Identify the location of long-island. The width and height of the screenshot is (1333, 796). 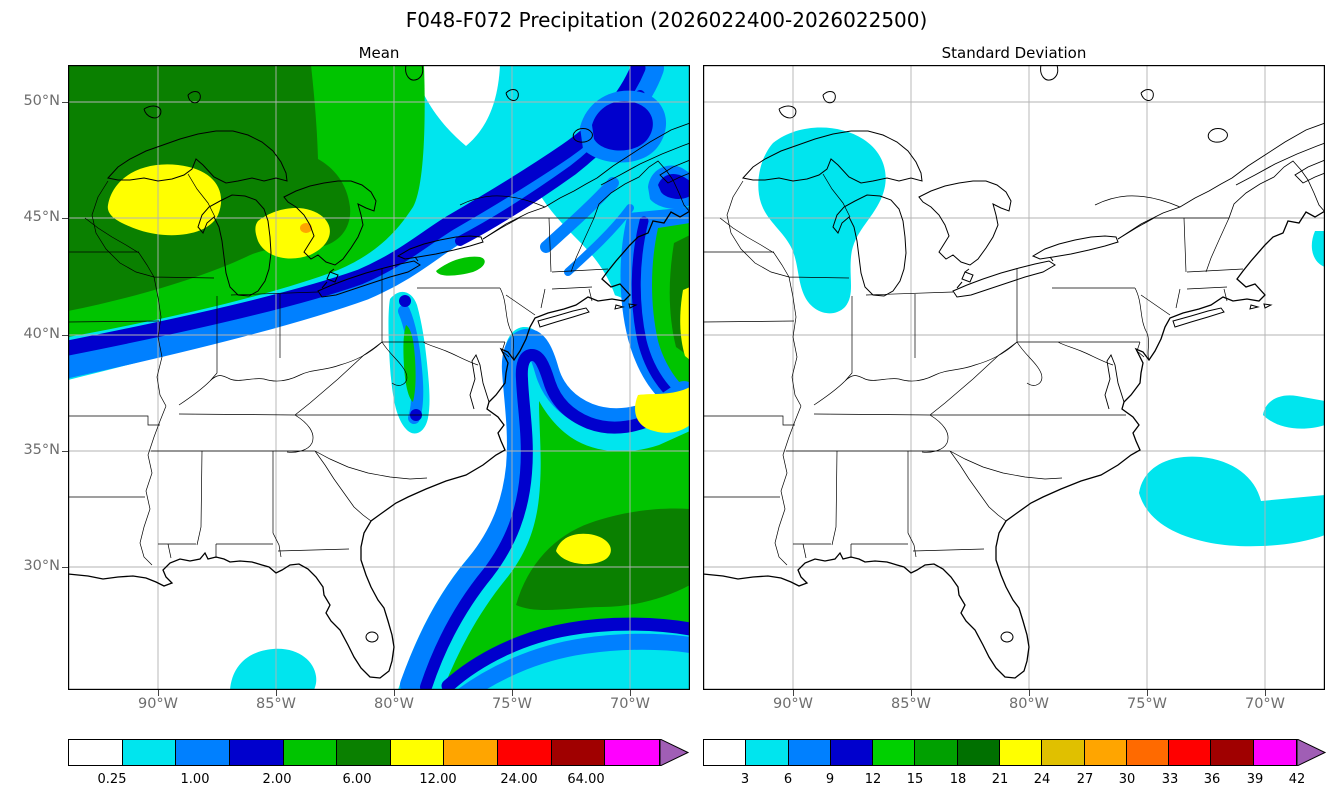
(587, 315).